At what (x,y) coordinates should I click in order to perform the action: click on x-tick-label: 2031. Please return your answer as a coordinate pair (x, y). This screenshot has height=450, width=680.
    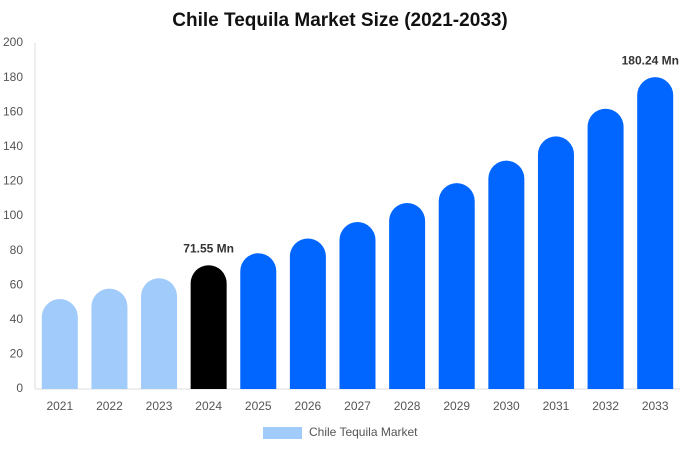
    Looking at the image, I should click on (556, 406).